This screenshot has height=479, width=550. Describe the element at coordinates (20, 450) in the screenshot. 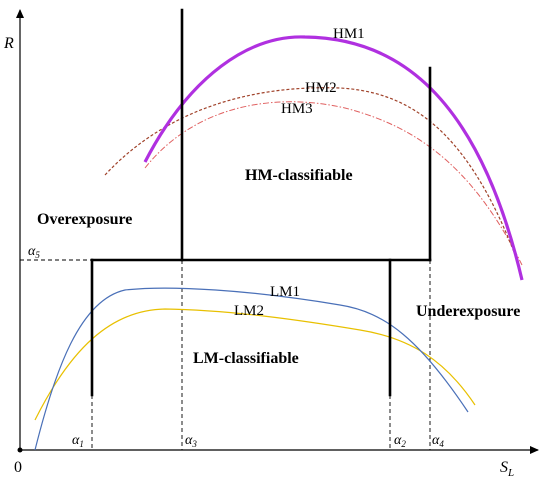

I see `origin-dot` at that location.